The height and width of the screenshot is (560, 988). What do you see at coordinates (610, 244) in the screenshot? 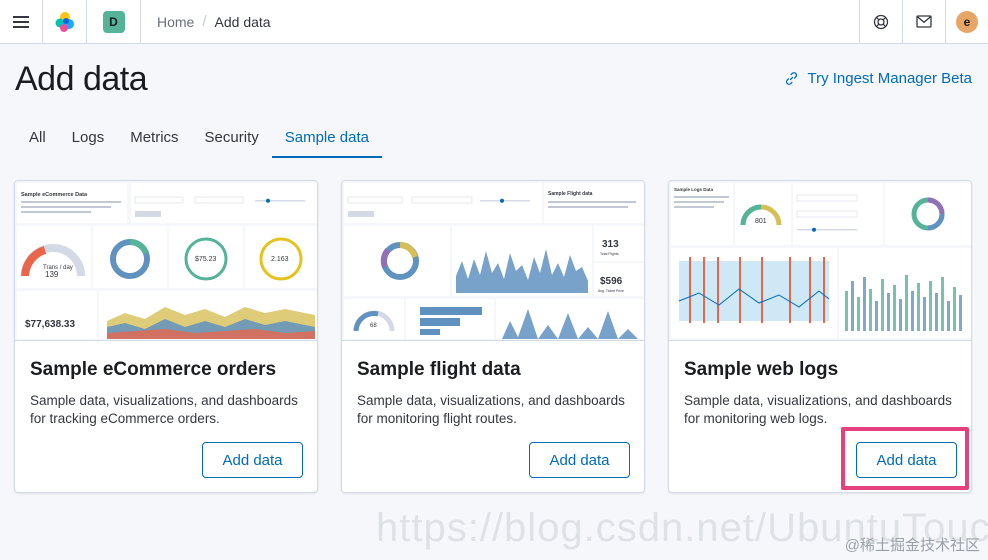
I see `thumb-metric-1: 313` at bounding box center [610, 244].